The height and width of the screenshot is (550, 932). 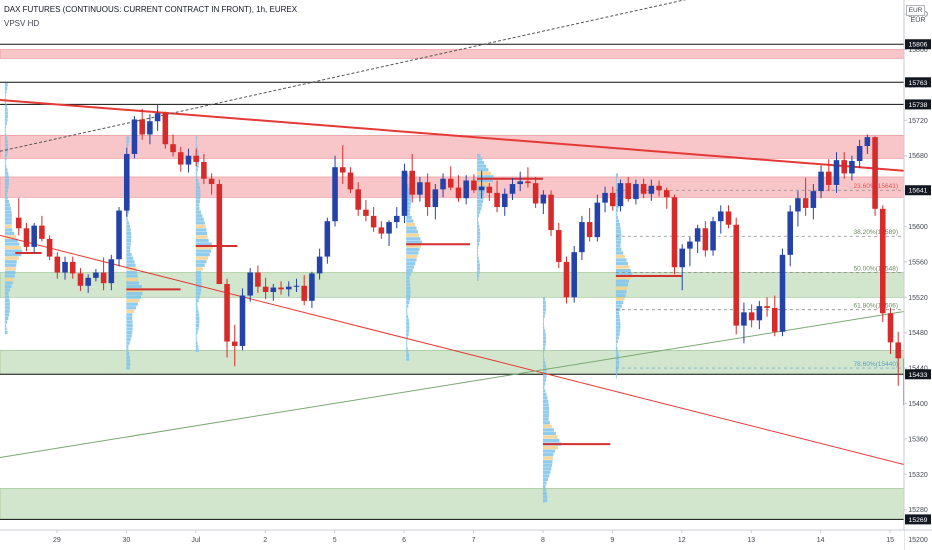 I want to click on price-axis, so click(x=918, y=275).